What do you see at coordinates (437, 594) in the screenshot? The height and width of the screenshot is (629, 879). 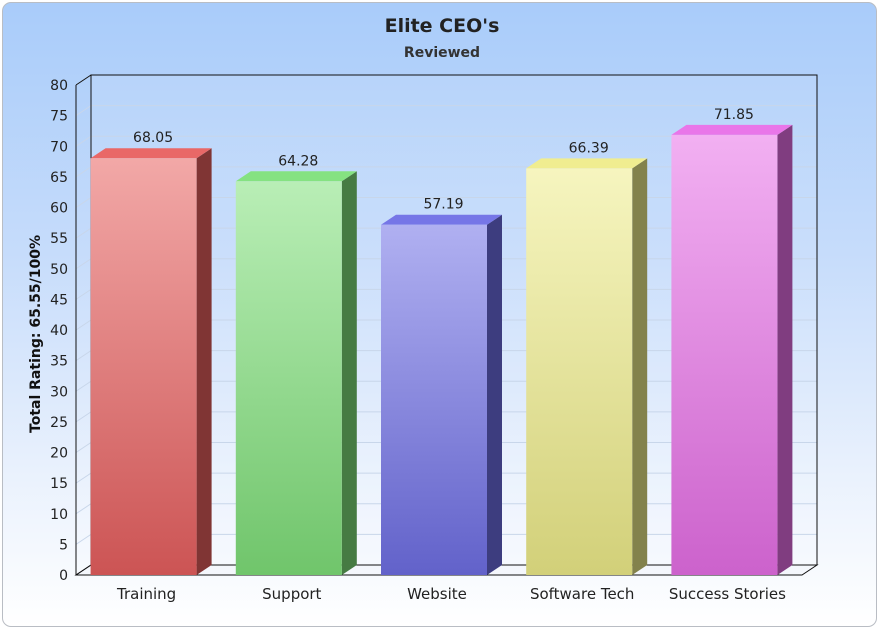 I see `x-tick-label: Website` at bounding box center [437, 594].